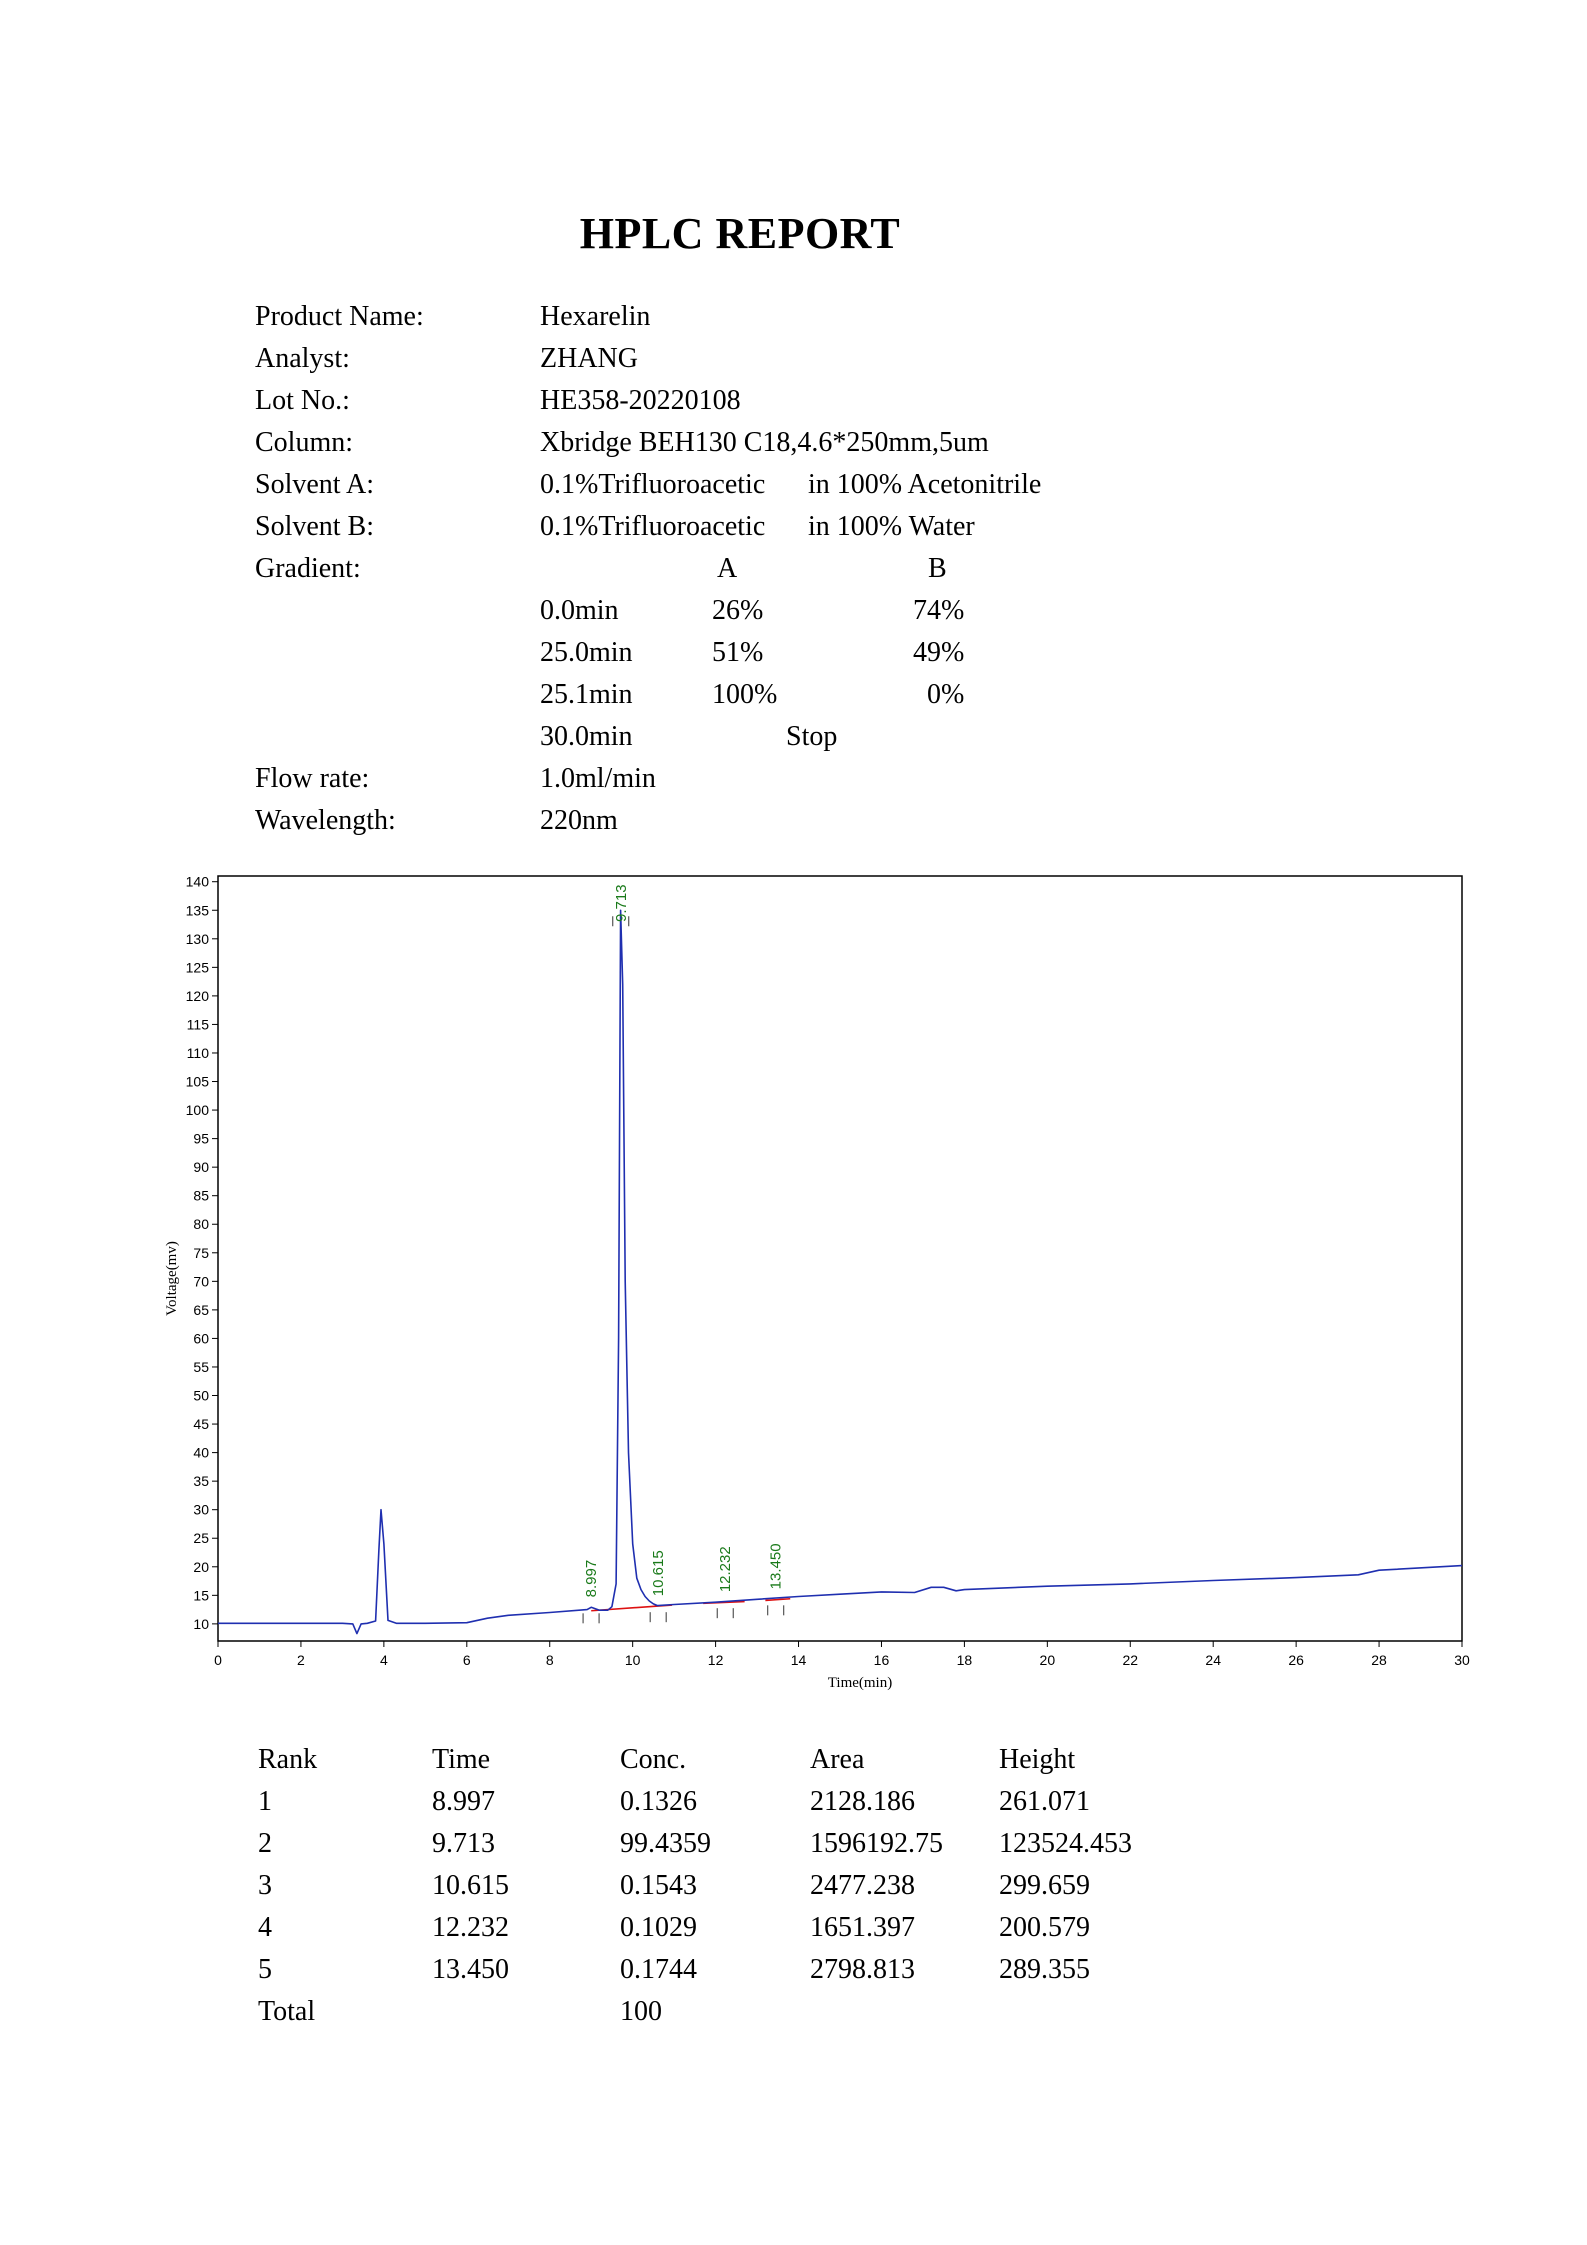 The image size is (1587, 2245). I want to click on table-cell: 1651.397, so click(862, 1927).